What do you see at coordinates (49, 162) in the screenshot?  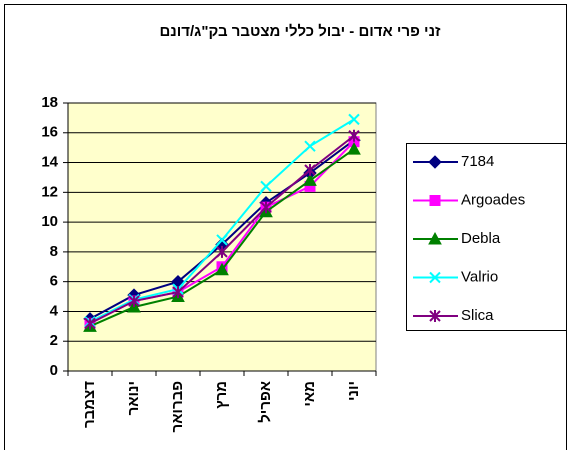 I see `y-tick-label: 14` at bounding box center [49, 162].